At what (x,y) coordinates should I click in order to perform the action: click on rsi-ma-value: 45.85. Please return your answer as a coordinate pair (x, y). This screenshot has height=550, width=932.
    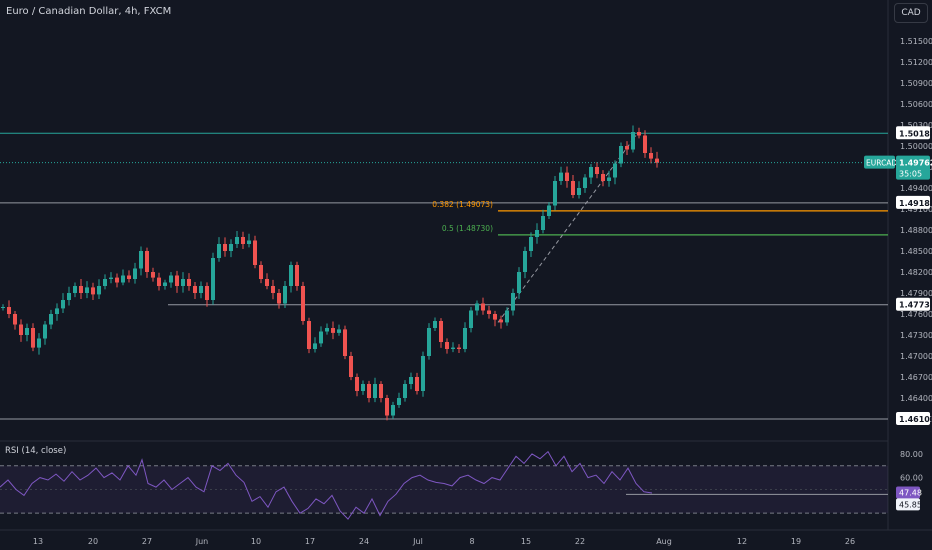
    Looking at the image, I should click on (910, 504).